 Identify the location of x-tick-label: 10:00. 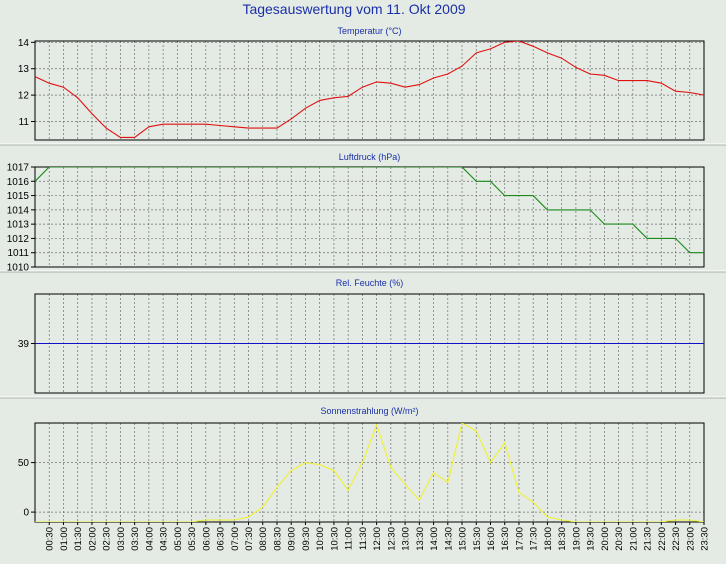
(320, 539).